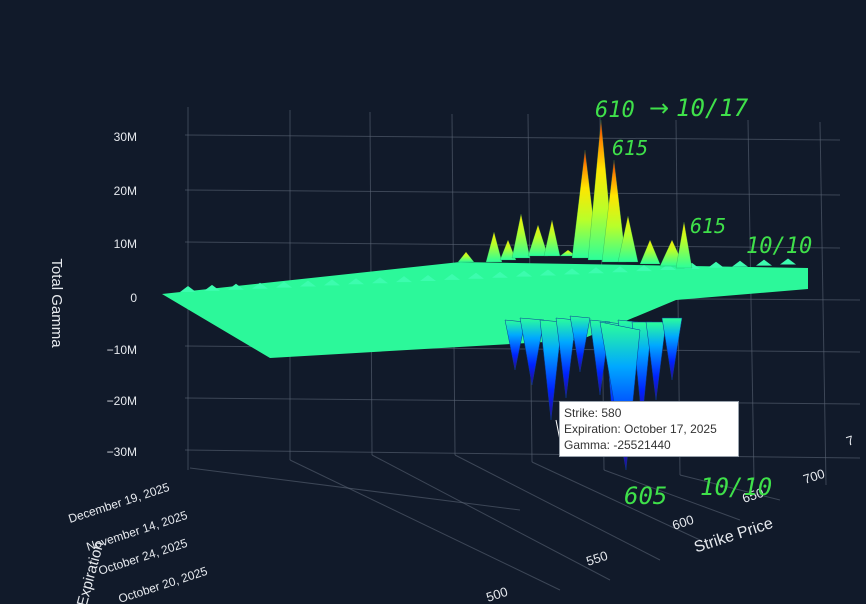 The width and height of the screenshot is (866, 604). Describe the element at coordinates (596, 558) in the screenshot. I see `x-tick-label: 550` at that location.